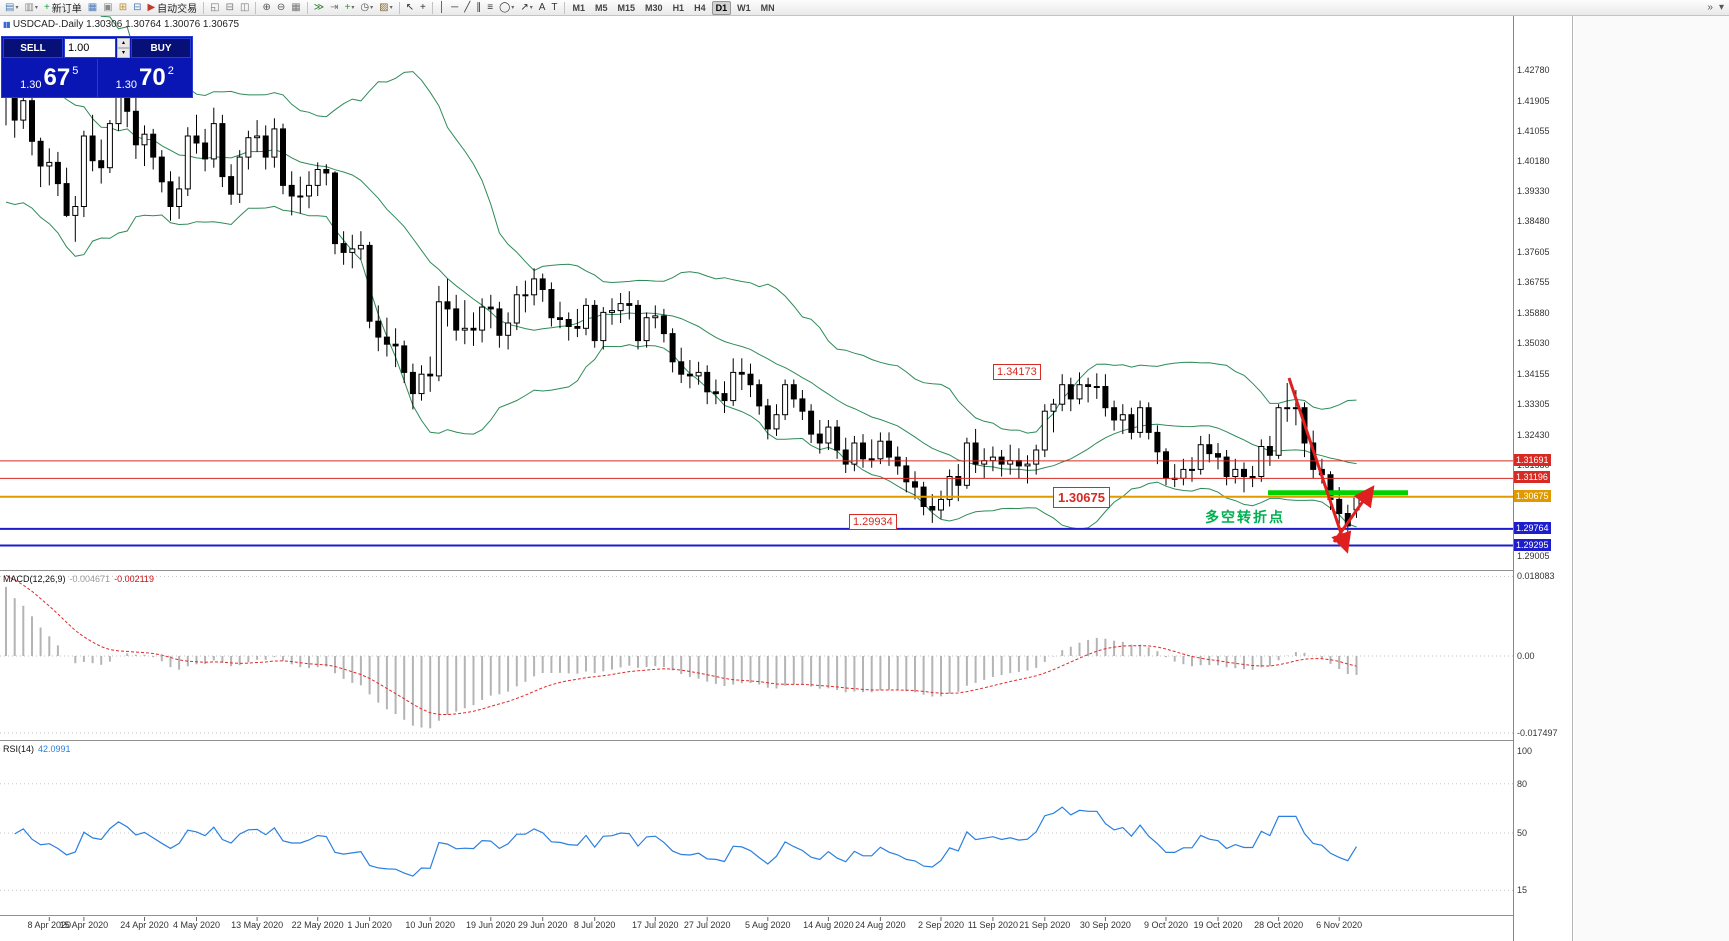 This screenshot has height=941, width=1729. I want to click on zoom-in-button: ⊕, so click(266, 8).